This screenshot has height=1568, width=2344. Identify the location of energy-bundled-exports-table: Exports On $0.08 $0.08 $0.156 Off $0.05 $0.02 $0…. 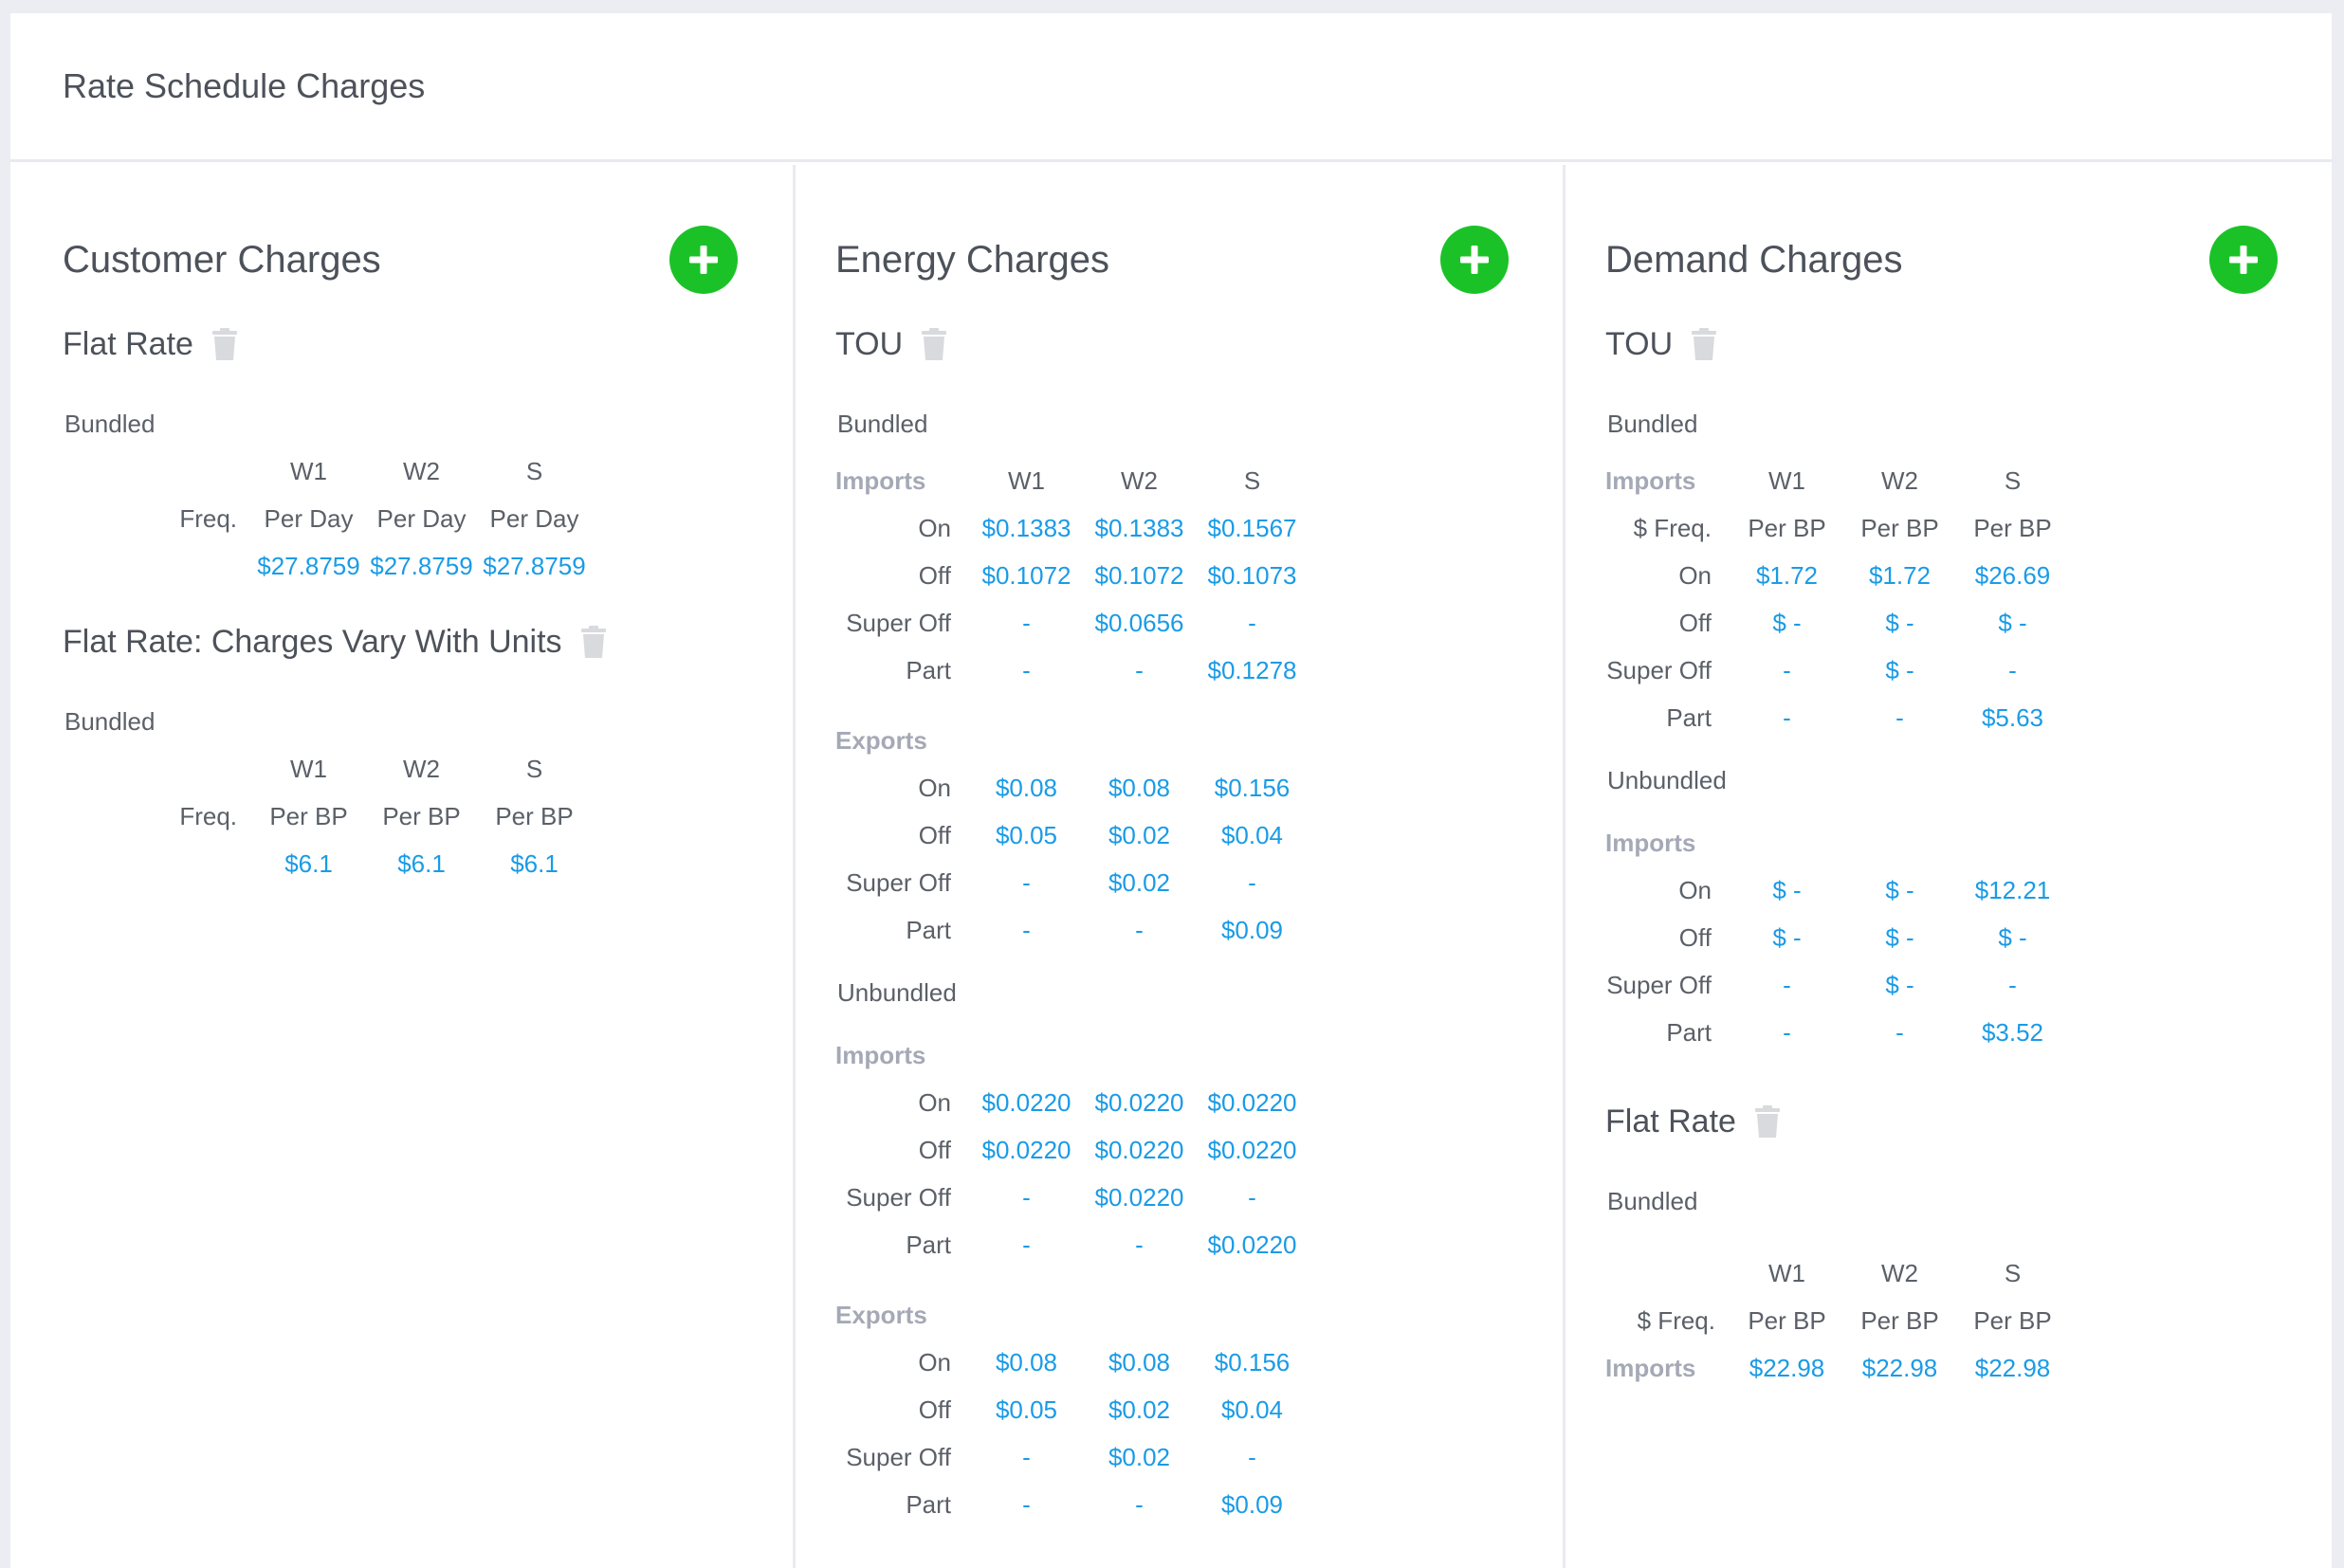
(1072, 835).